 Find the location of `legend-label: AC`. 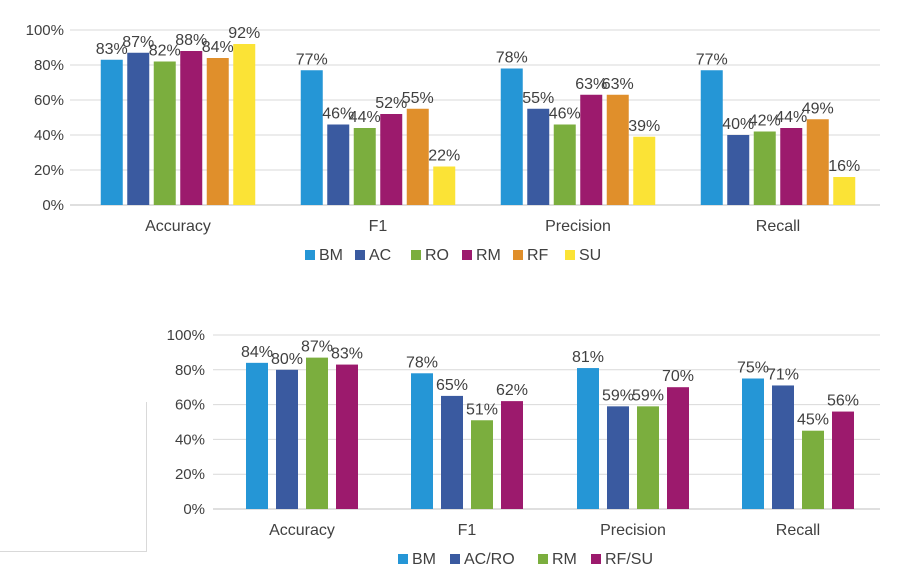

legend-label: AC is located at coordinates (380, 255).